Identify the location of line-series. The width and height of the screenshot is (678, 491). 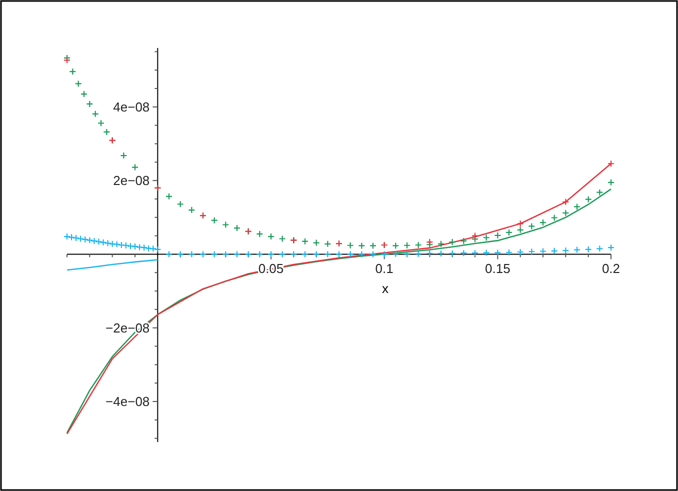
(112, 265).